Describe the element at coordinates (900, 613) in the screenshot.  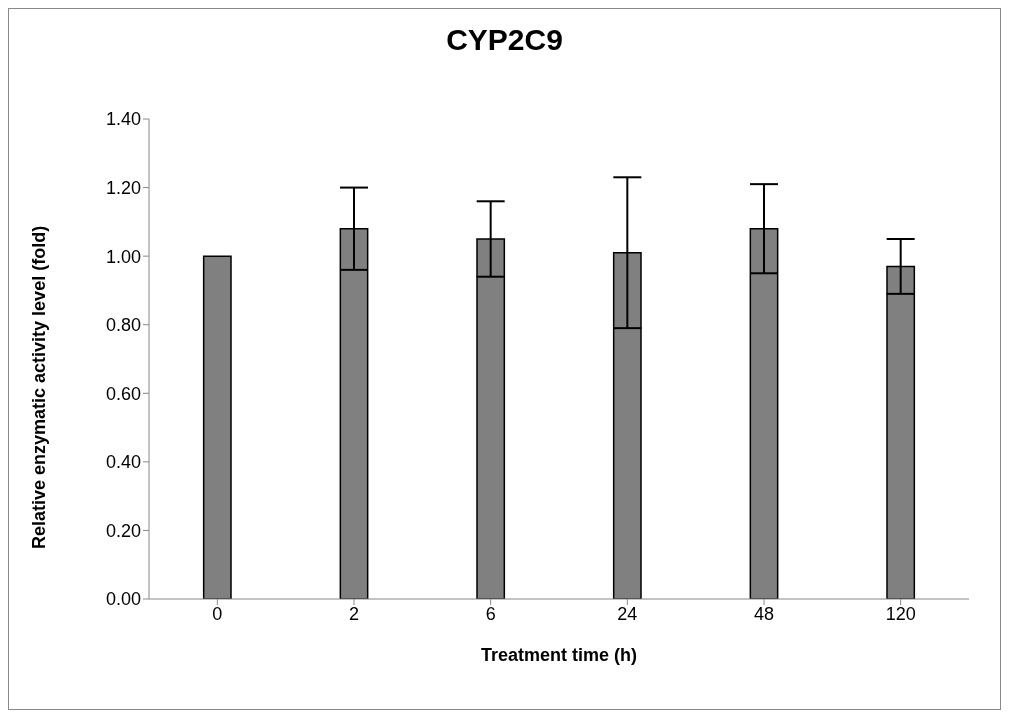
I see `x-tick-label: 120` at that location.